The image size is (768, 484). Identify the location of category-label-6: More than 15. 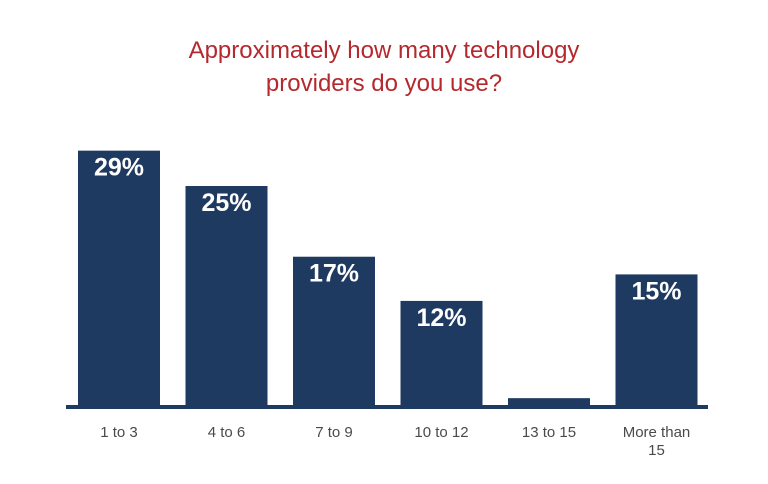
(657, 441).